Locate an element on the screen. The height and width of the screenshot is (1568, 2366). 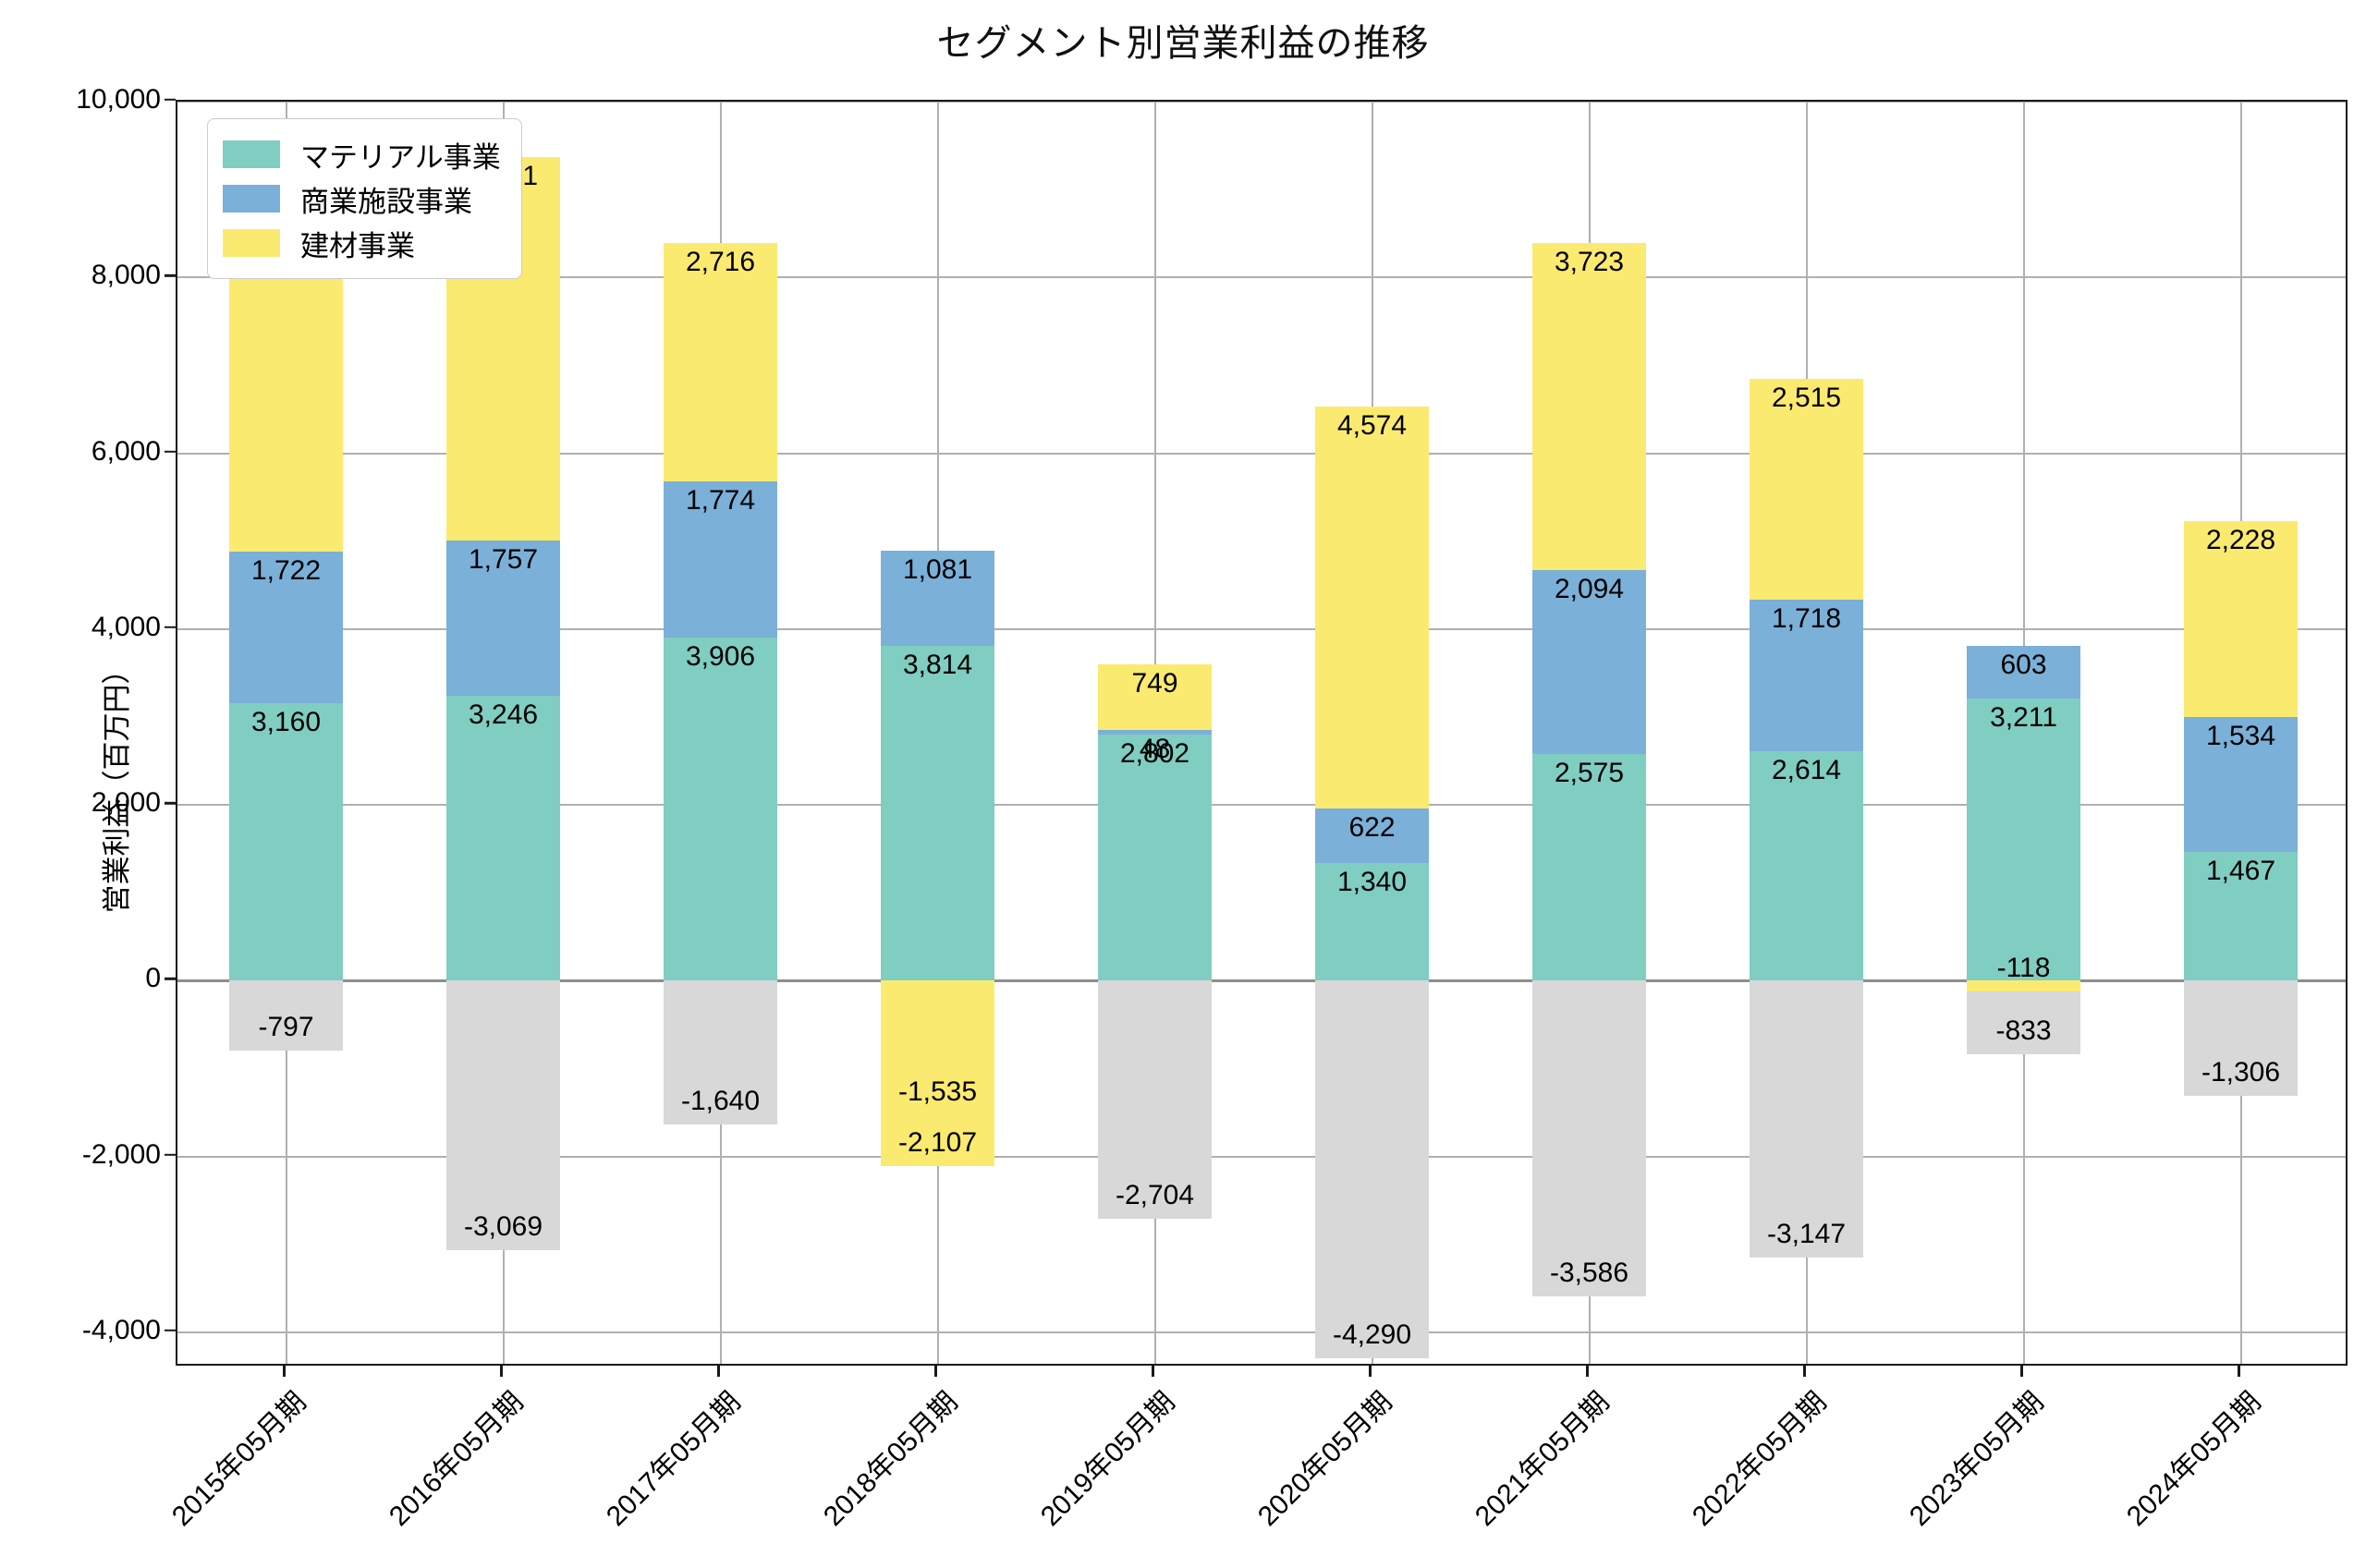
x-axis-tick-label: 2017年05月期 is located at coordinates (674, 1459).